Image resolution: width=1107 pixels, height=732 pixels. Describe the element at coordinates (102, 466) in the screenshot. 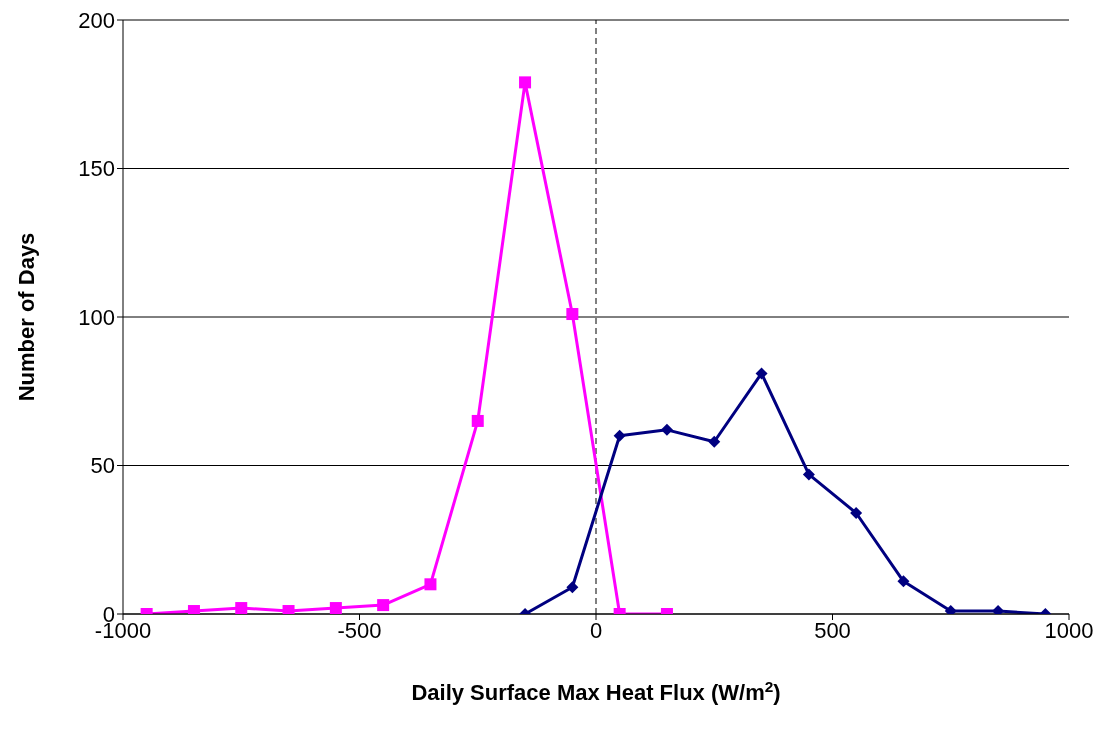

I see `y-tick-label: 50` at that location.